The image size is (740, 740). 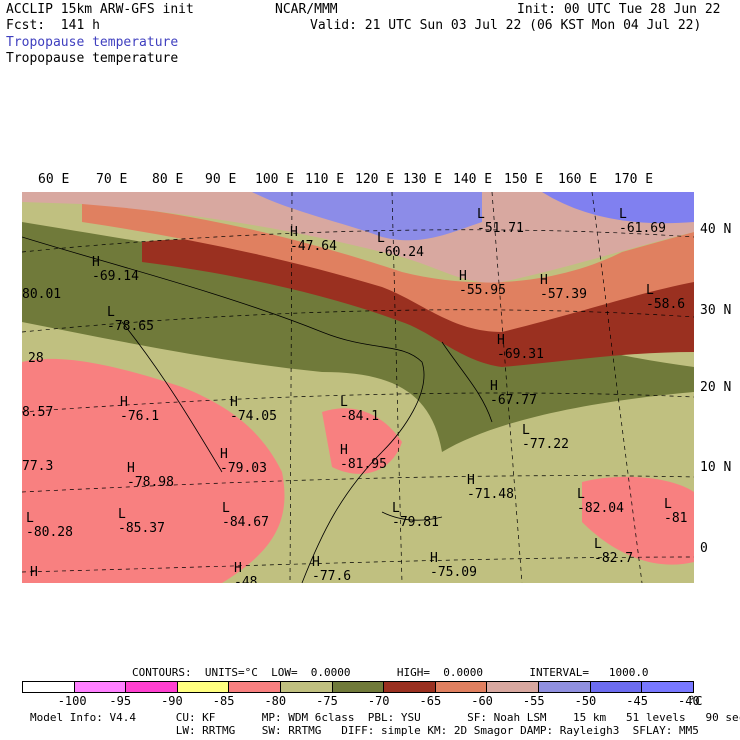 I want to click on map-label: H, so click(x=34, y=572).